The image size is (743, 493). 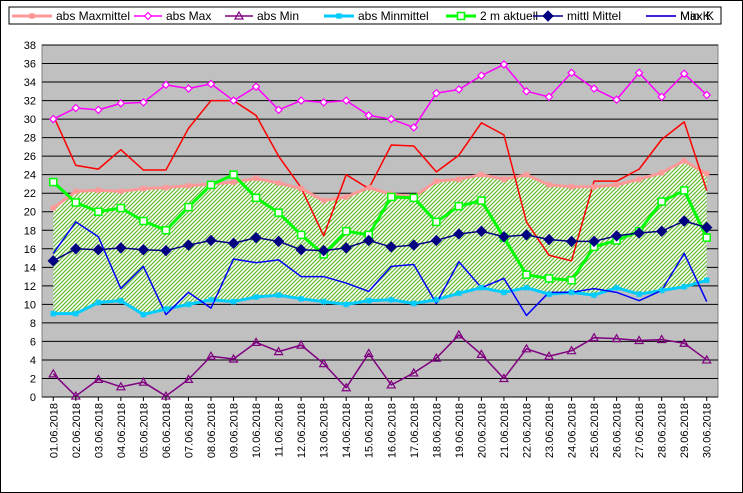 What do you see at coordinates (280, 430) in the screenshot?
I see `x-tick-label: 11.06.2018` at bounding box center [280, 430].